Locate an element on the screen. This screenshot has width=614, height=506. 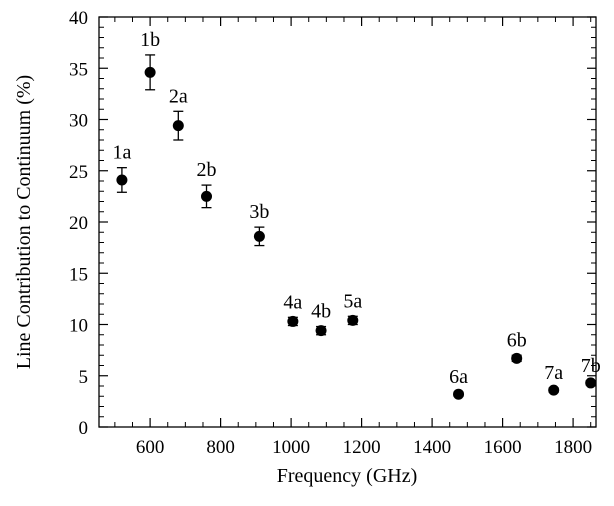
point-label: 7b is located at coordinates (591, 366).